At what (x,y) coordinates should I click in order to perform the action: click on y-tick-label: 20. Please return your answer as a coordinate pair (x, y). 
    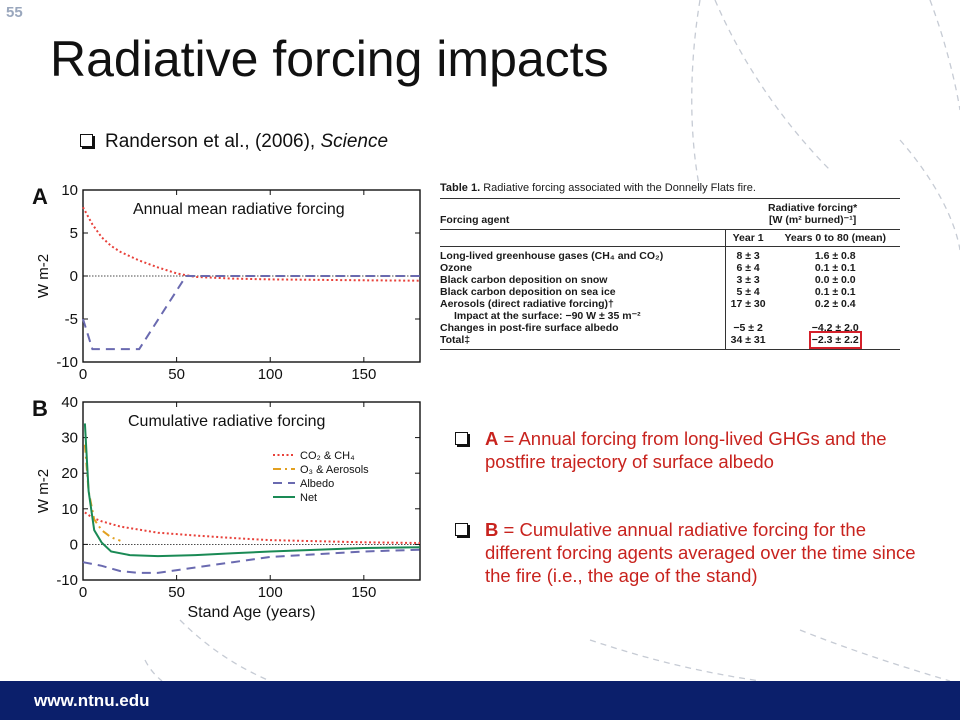
    Looking at the image, I should click on (69, 473).